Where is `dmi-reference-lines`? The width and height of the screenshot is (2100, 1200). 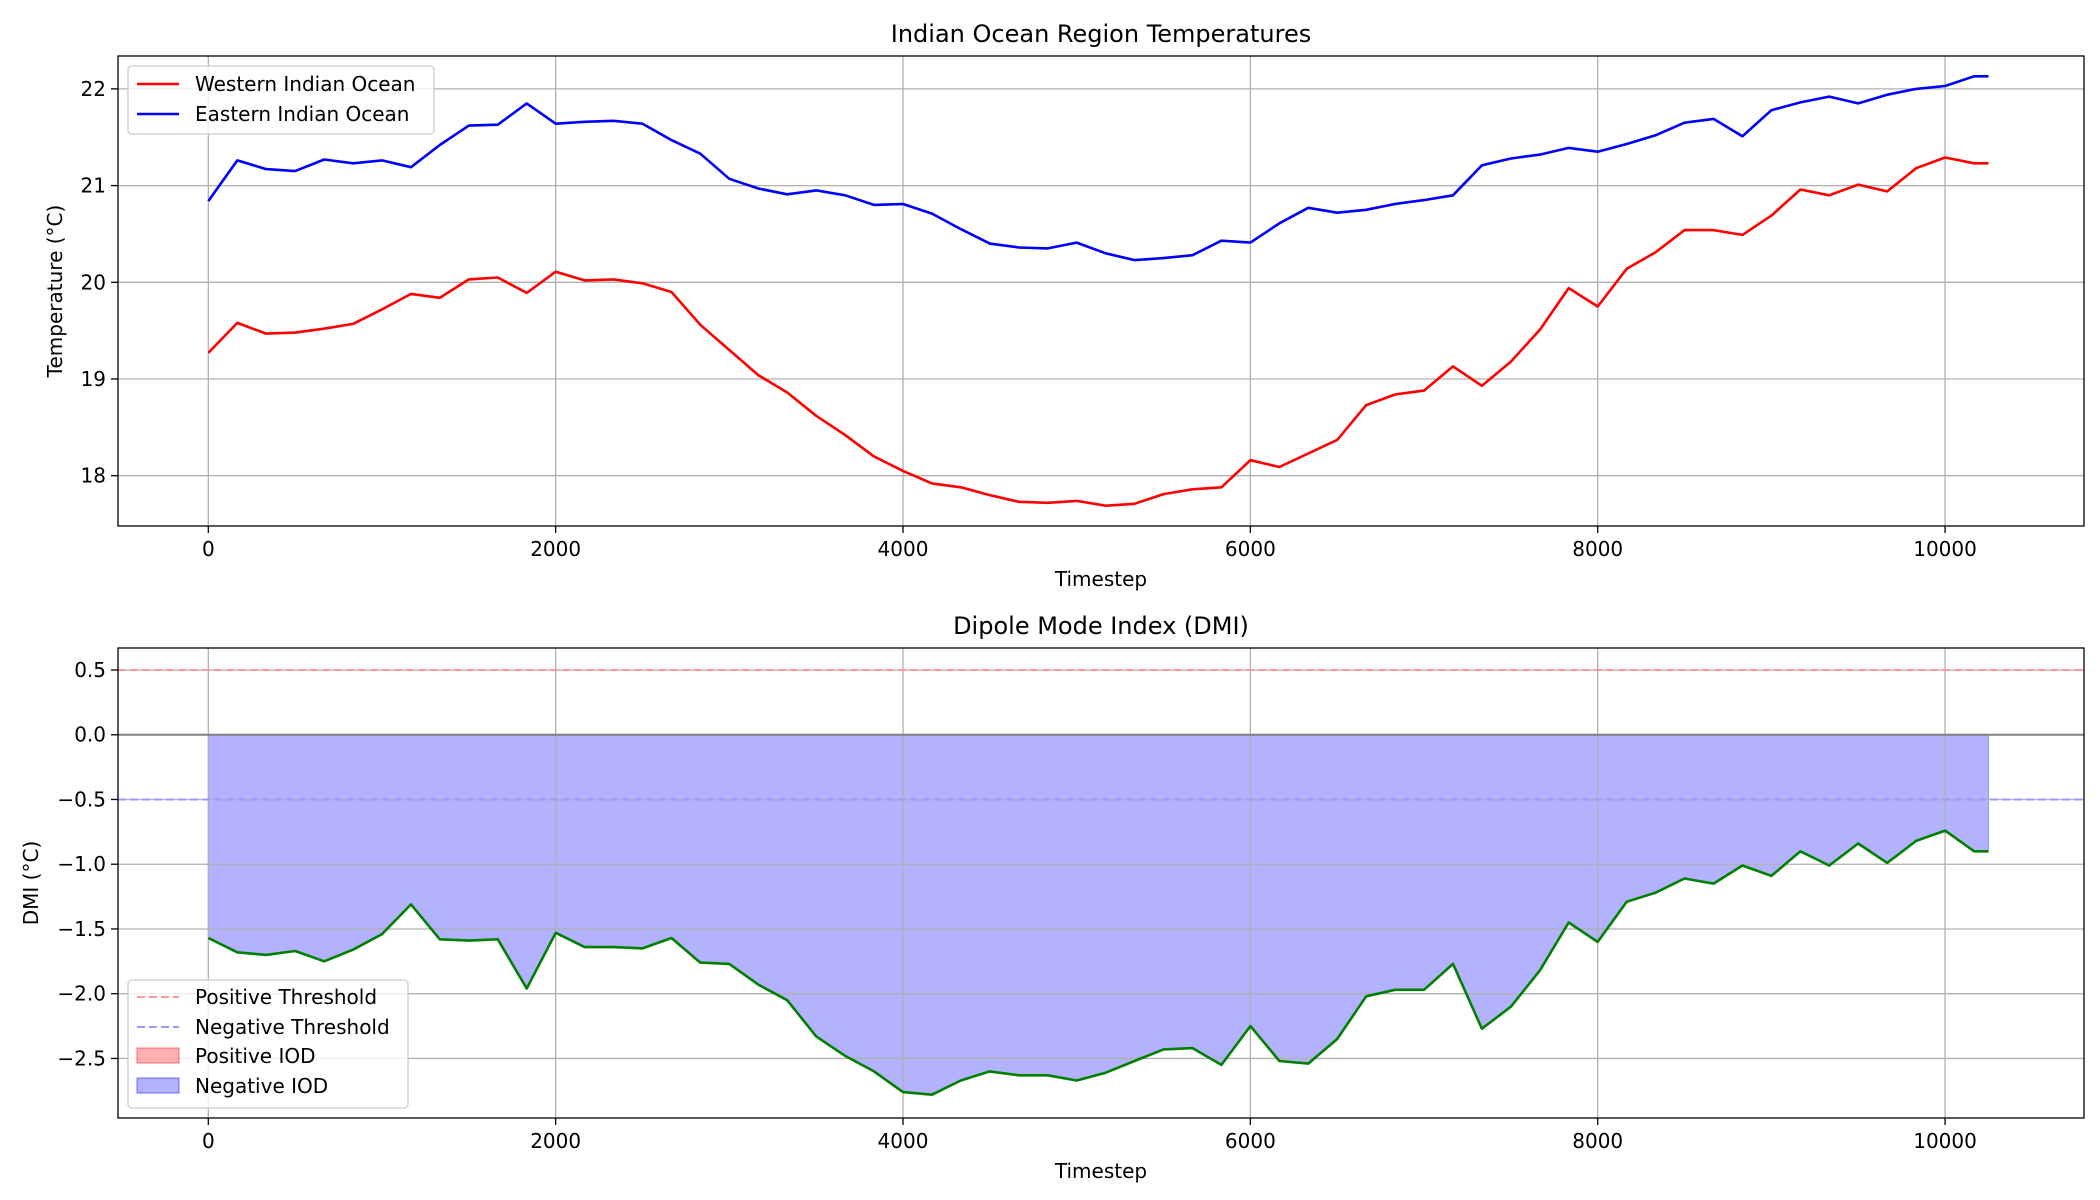
dmi-reference-lines is located at coordinates (1101, 735).